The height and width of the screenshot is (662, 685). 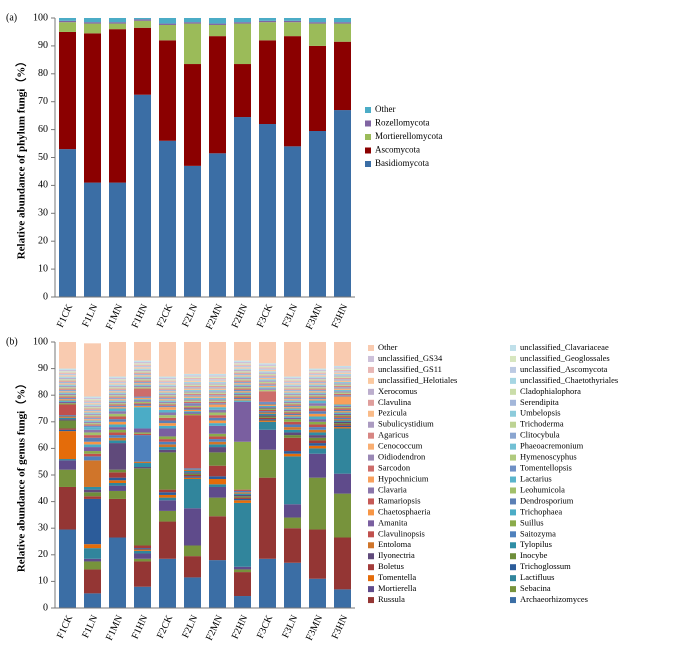 I want to click on legend-label: Clavulinopsis, so click(x=401, y=533).